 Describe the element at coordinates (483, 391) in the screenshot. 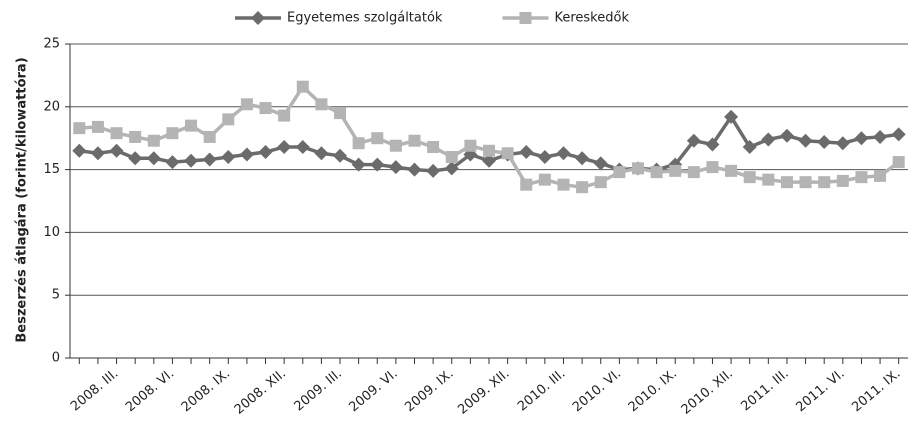

I see `x-tick-label: 2009. XII.` at that location.